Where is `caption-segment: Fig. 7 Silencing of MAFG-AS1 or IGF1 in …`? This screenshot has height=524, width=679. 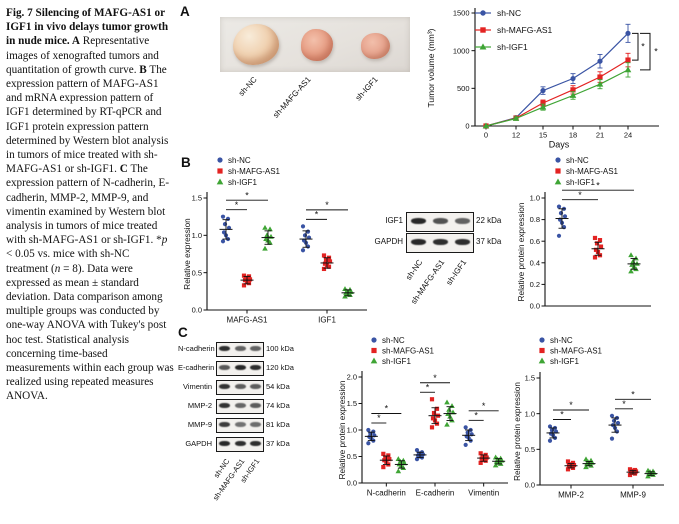
caption-segment: Fig. 7 Silencing of MAFG-AS1 or IGF1 in … is located at coordinates (87, 27).